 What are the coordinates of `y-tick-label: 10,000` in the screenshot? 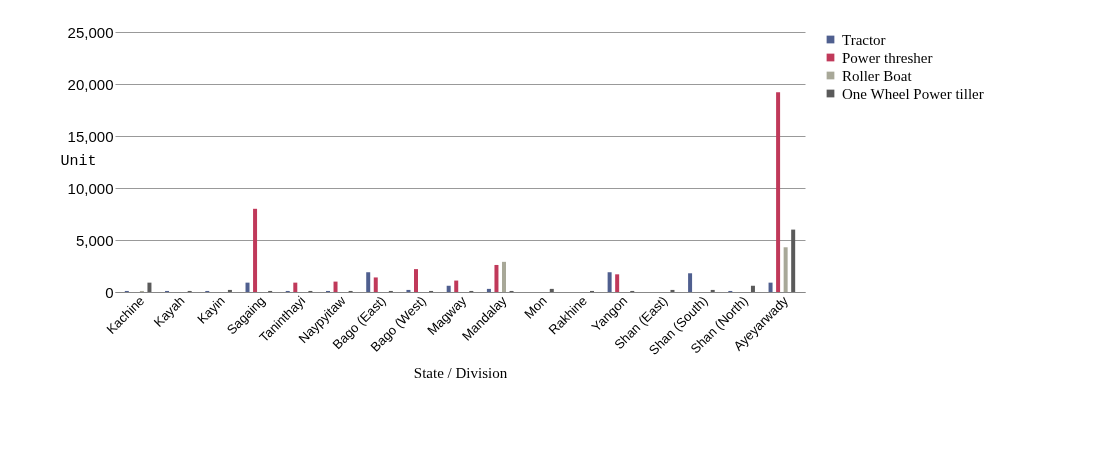 It's located at (90, 188).